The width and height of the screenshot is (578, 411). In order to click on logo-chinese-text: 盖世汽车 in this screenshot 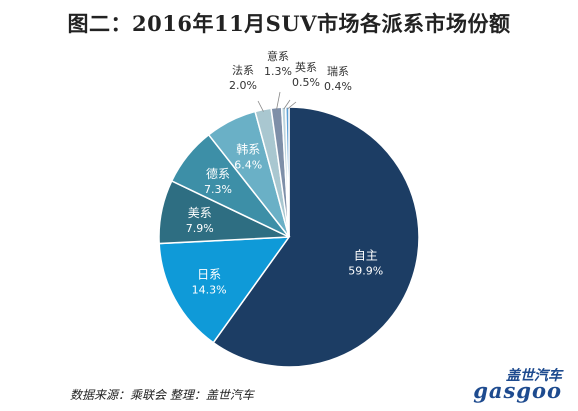, I will do `click(534, 376)`.